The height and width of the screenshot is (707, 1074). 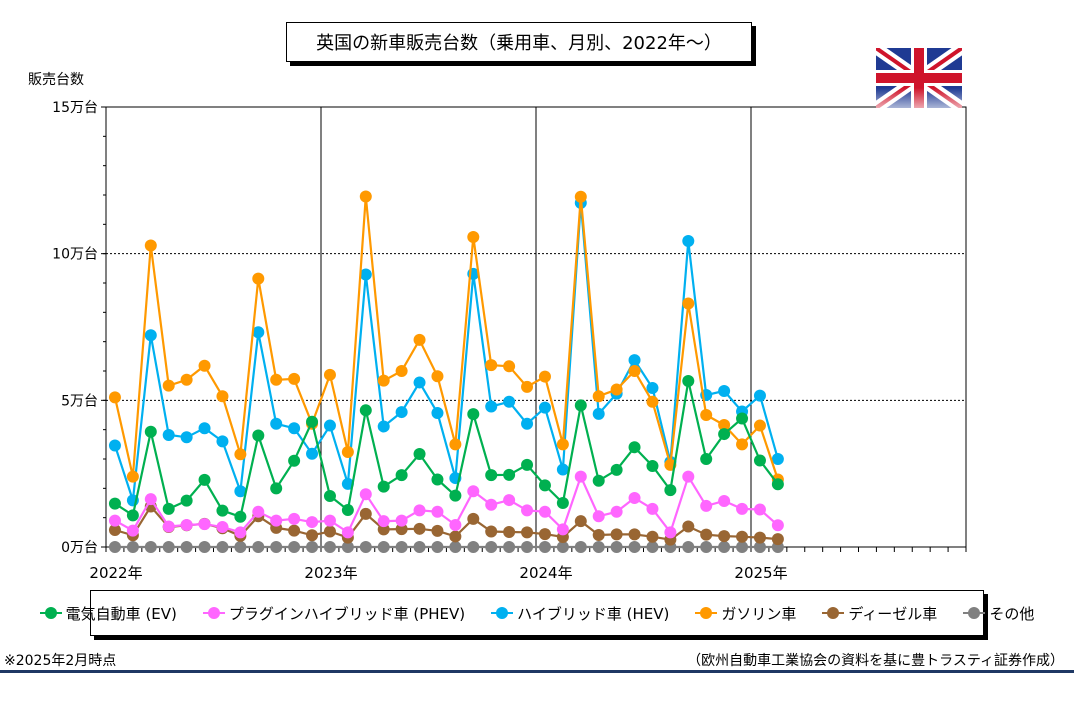 I want to click on legend-item: その他, so click(x=998, y=613).